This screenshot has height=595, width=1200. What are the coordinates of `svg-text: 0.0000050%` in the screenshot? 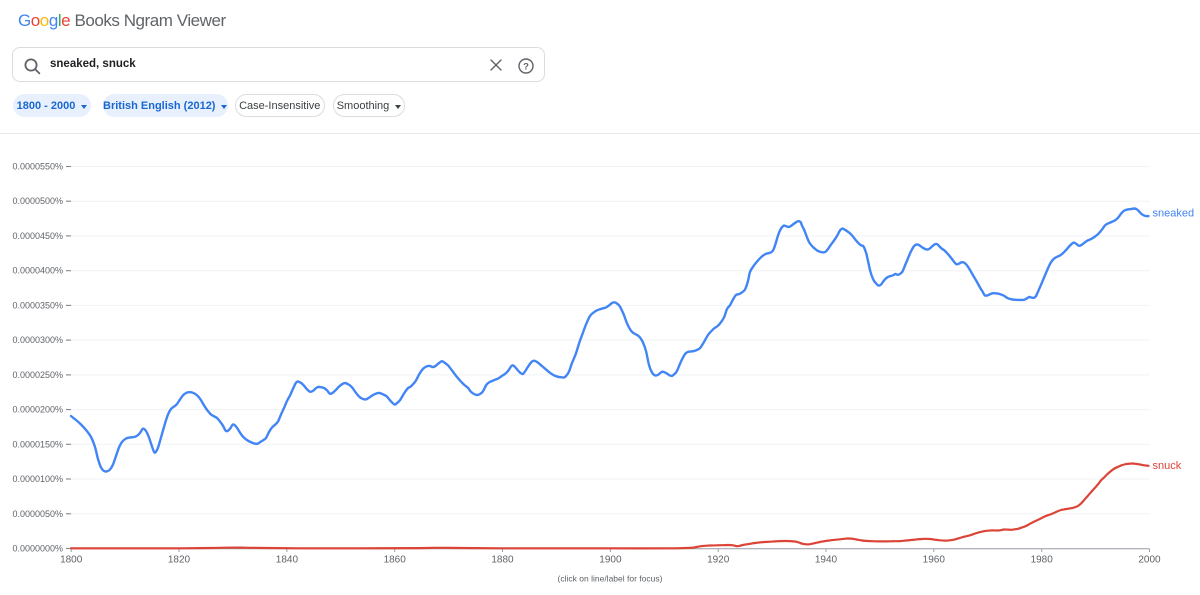 It's located at (37, 514).